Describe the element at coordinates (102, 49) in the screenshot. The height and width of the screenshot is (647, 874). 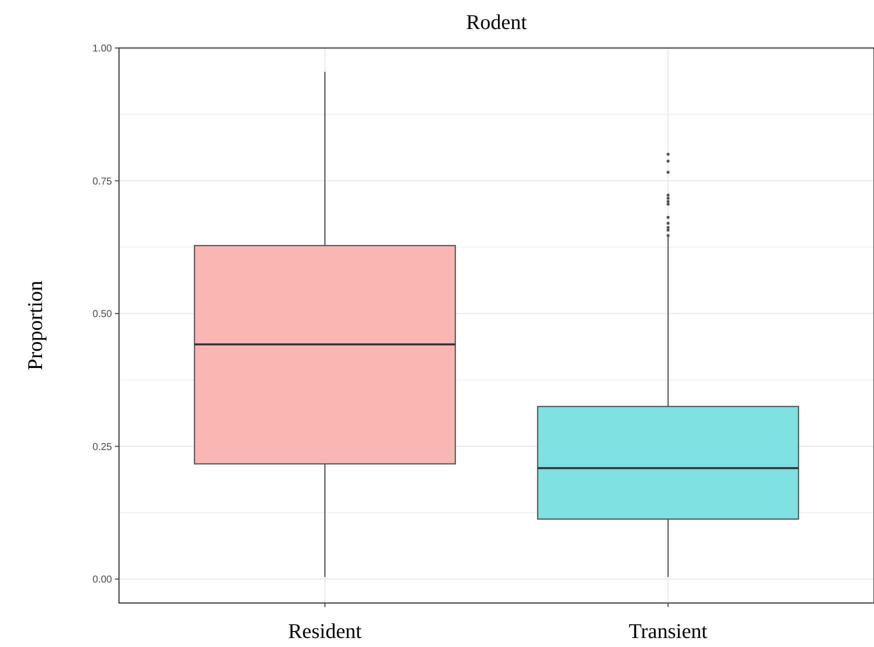
I see `y-tick-label: 1.00` at that location.